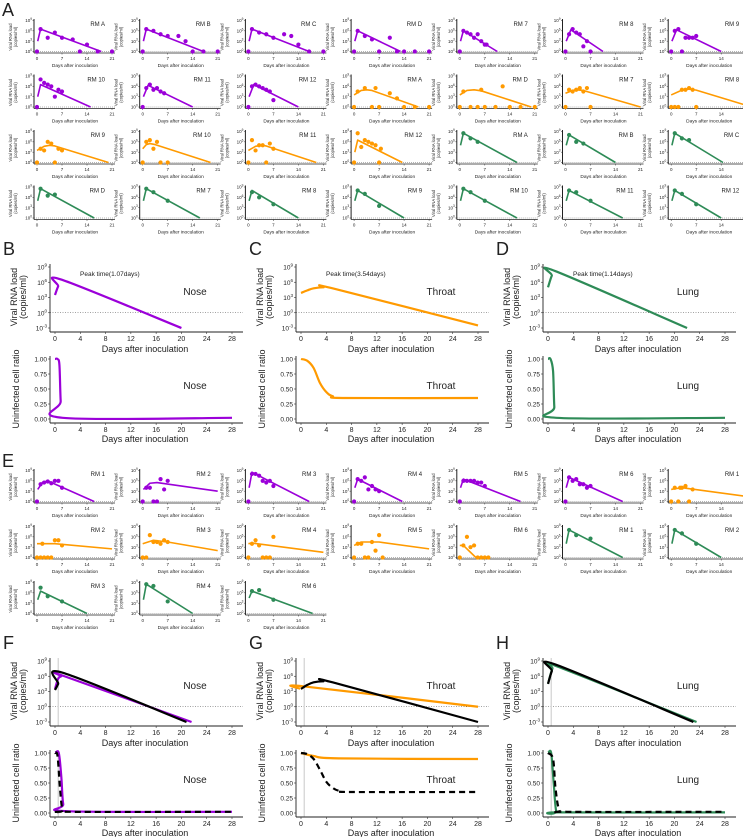  I want to click on y-axis-title-line1: Viral RNA load, so click(260, 297).